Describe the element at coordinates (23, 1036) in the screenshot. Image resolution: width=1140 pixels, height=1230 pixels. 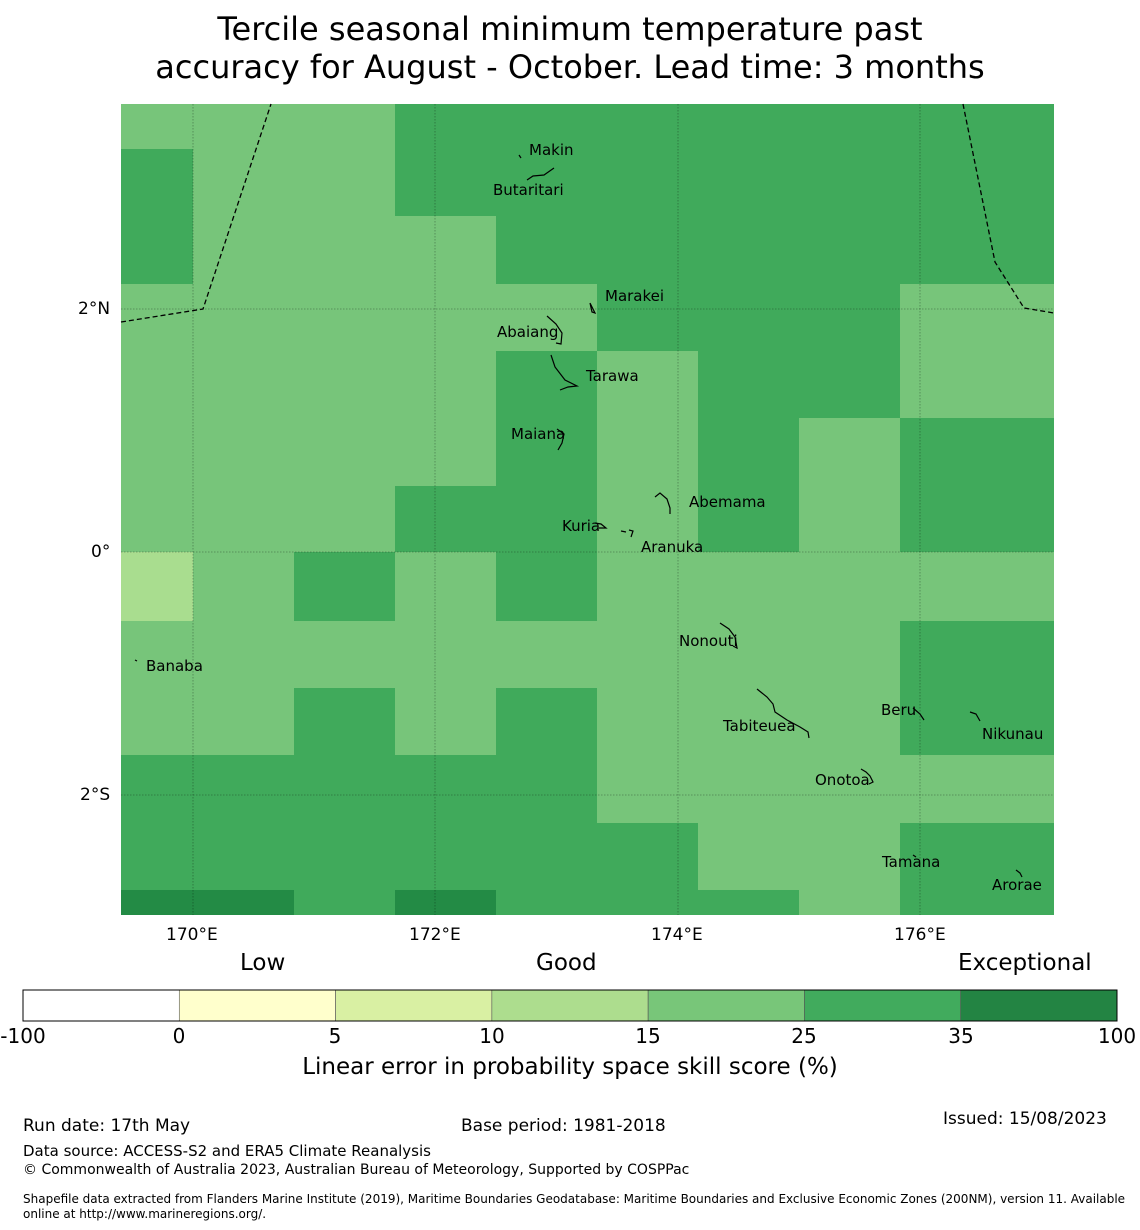
I see `colorbar-tick: -100` at that location.